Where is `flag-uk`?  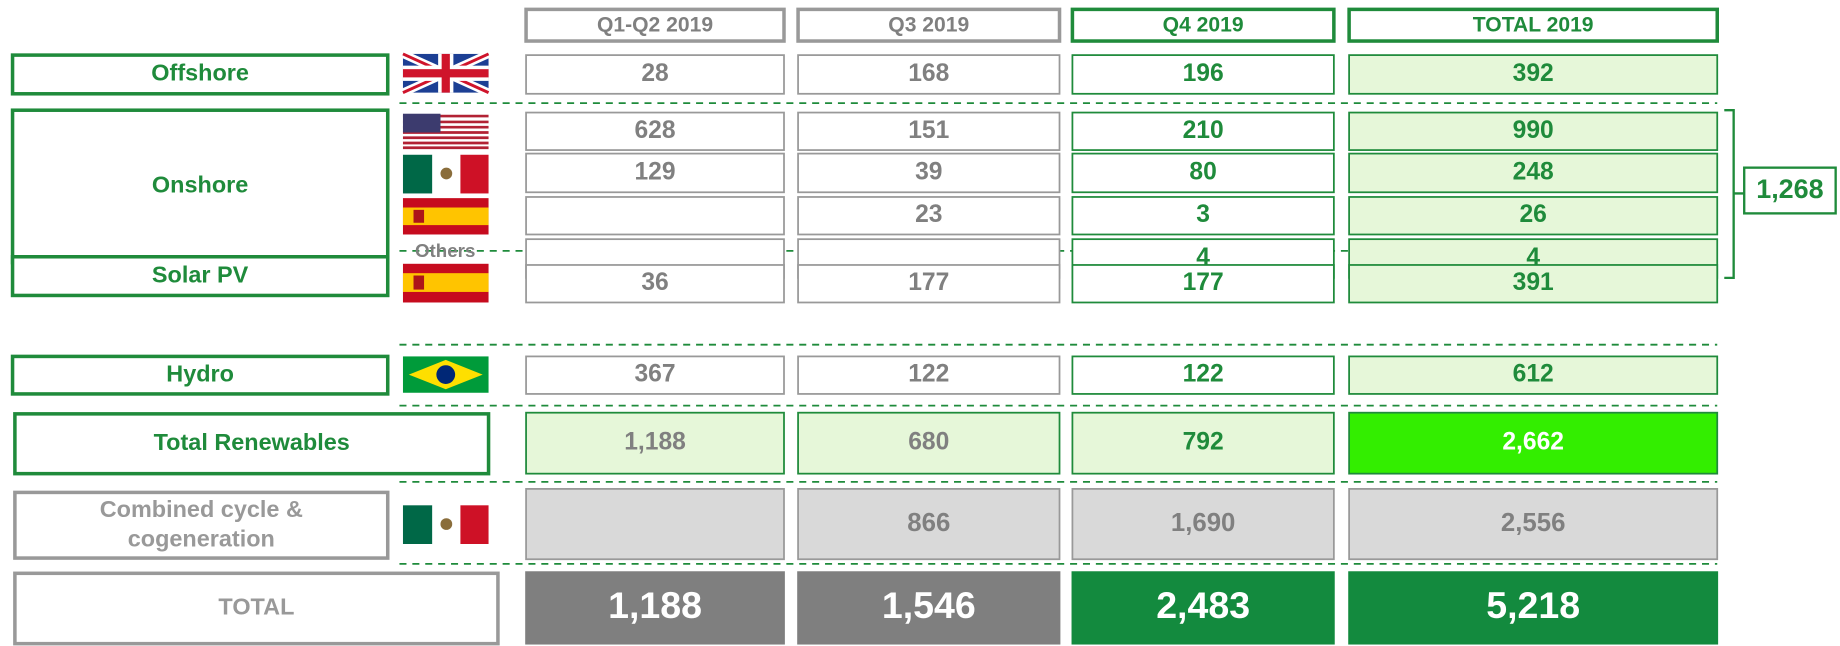 flag-uk is located at coordinates (446, 73).